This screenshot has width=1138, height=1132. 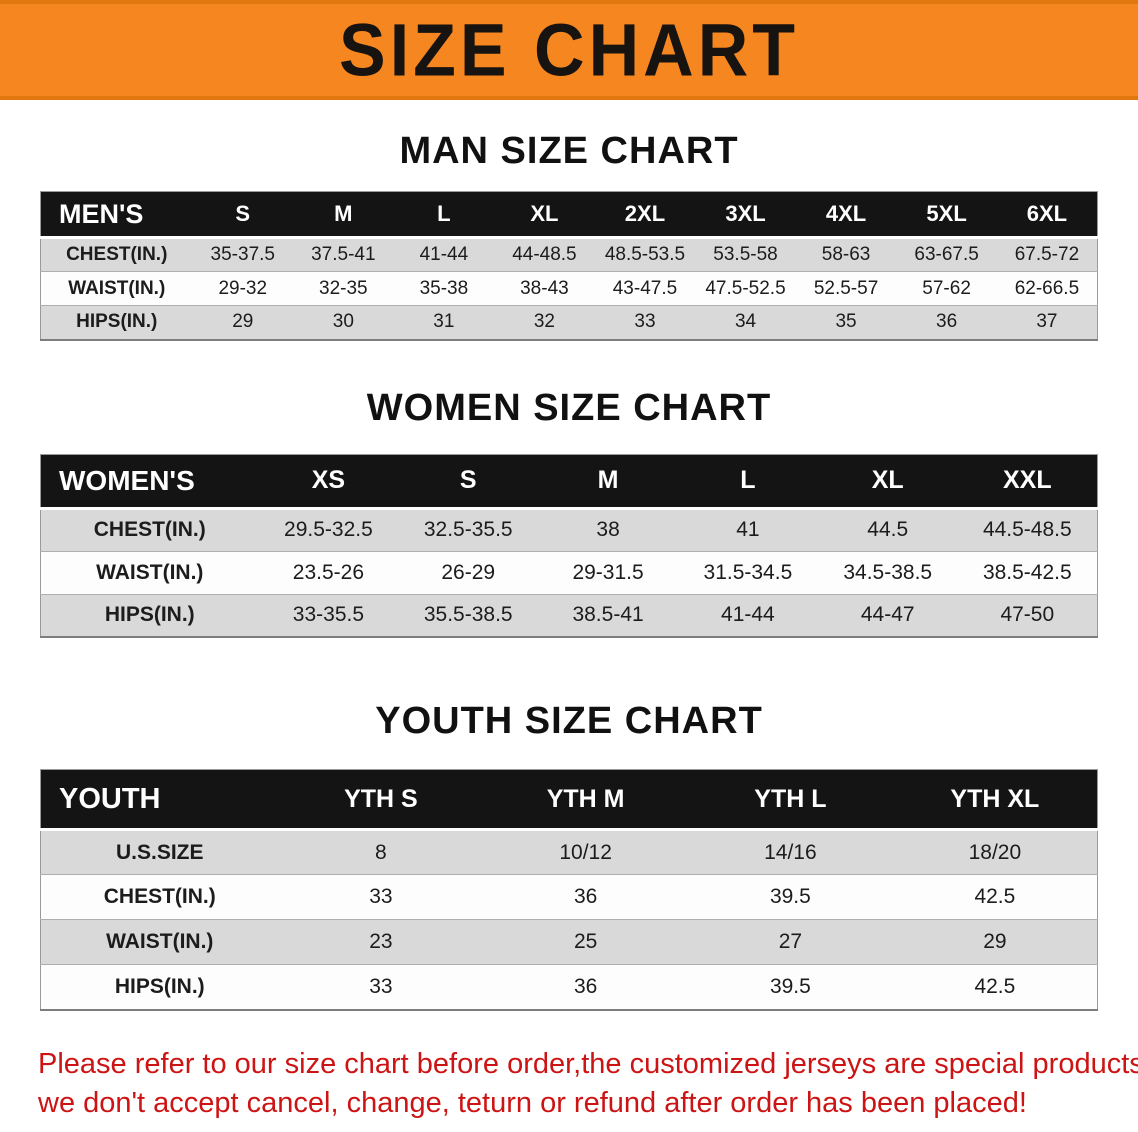 What do you see at coordinates (159, 800) in the screenshot?
I see `table-title-cell: YOUTH` at bounding box center [159, 800].